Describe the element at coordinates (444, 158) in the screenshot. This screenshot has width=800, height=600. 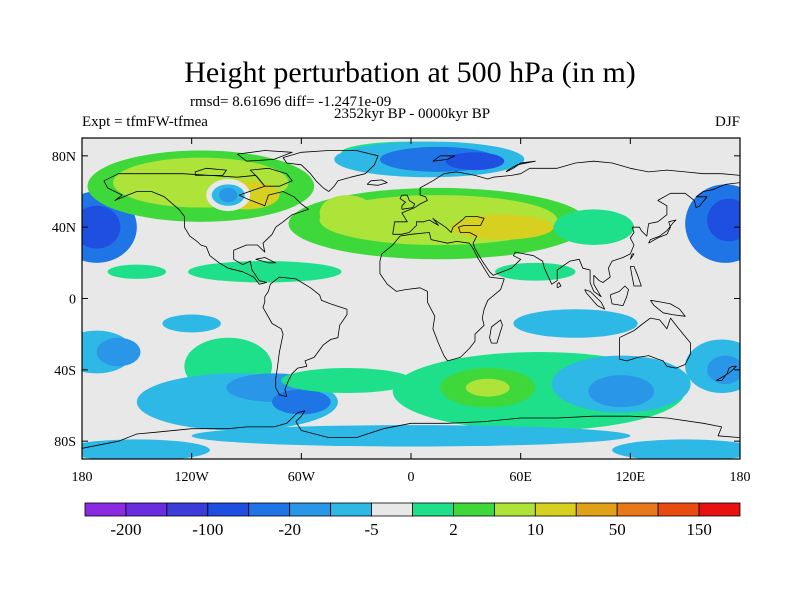
I see `coastline-svalbard` at that location.